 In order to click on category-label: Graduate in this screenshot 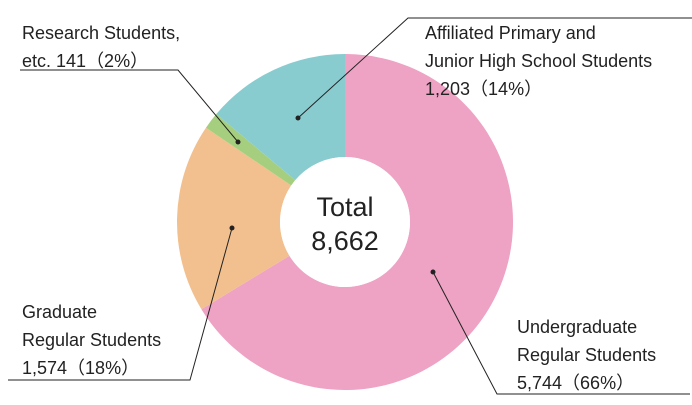, I will do `click(59, 312)`.